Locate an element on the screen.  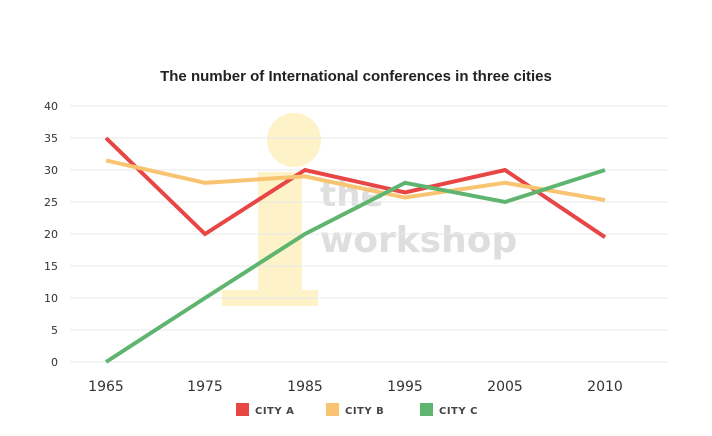
legend-swatch-city-a is located at coordinates (242, 409).